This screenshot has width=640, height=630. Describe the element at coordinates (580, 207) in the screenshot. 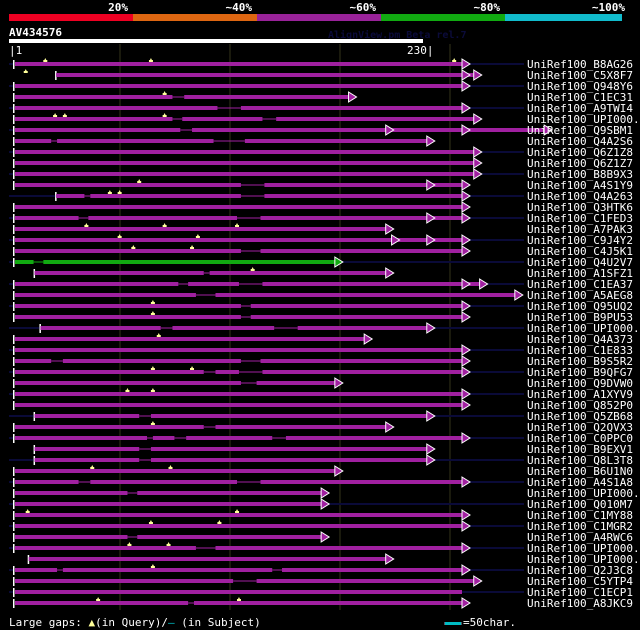

I see `hit-label: UniRef100_Q3HTK6` at that location.